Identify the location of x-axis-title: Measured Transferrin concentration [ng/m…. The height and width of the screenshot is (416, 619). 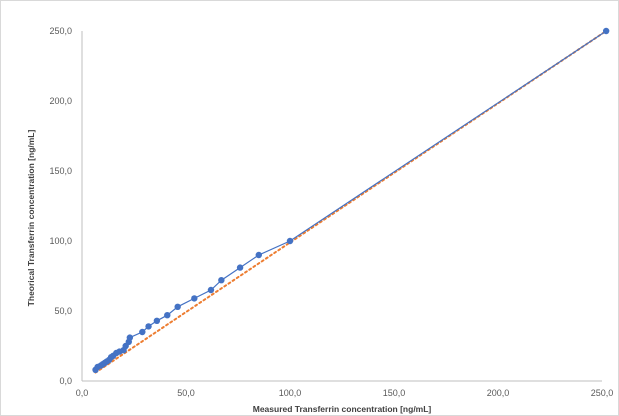
(342, 409).